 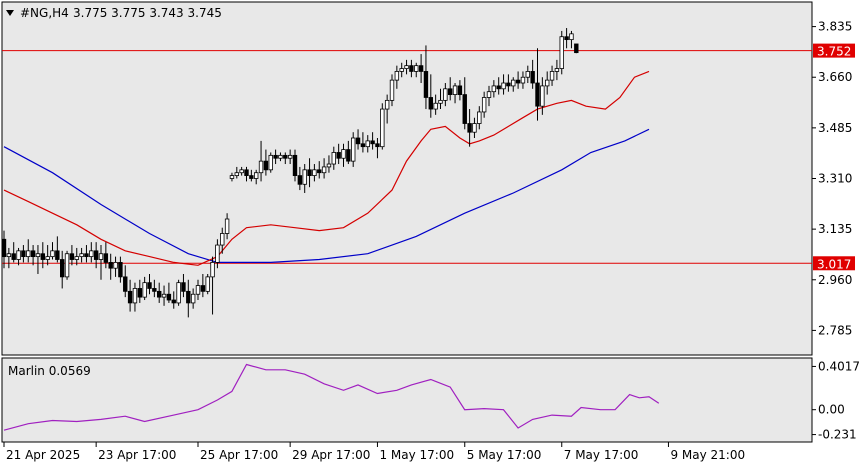 I want to click on y-tick-label: 3.485, so click(x=835, y=128).